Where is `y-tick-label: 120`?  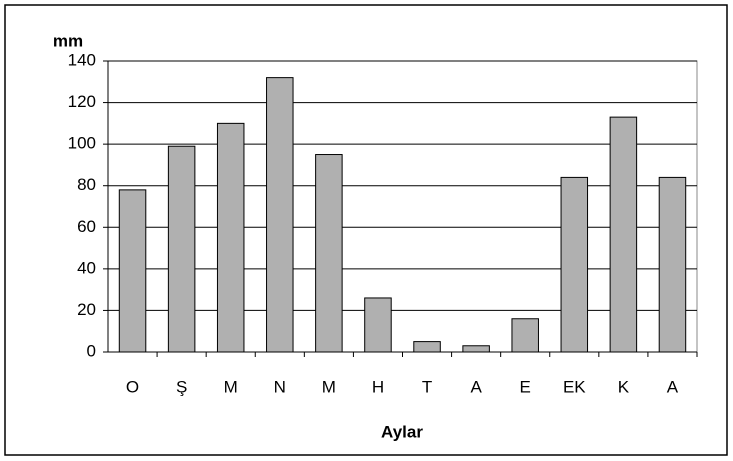
y-tick-label: 120 is located at coordinates (82, 101).